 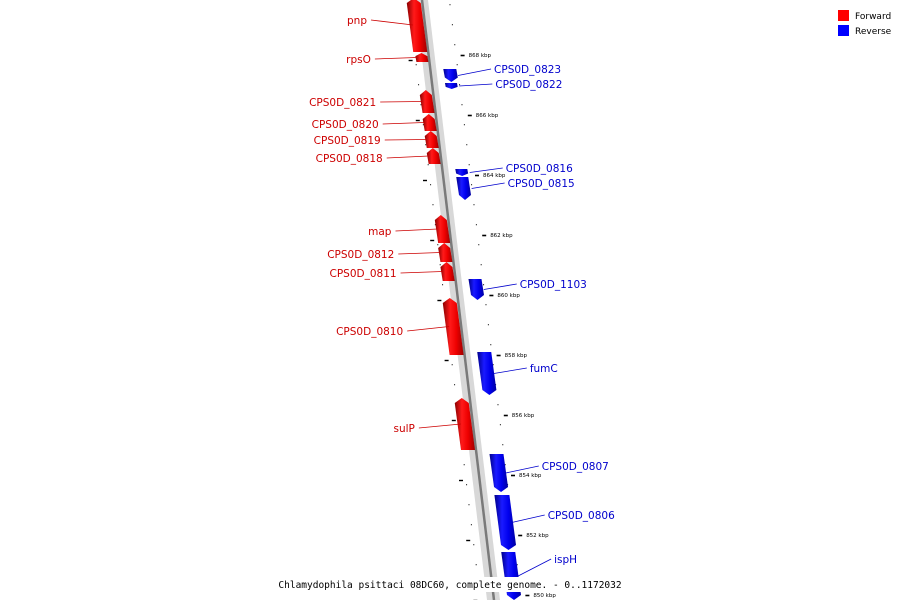 What do you see at coordinates (873, 32) in the screenshot?
I see `legend-reverse-label: Reverse` at bounding box center [873, 32].